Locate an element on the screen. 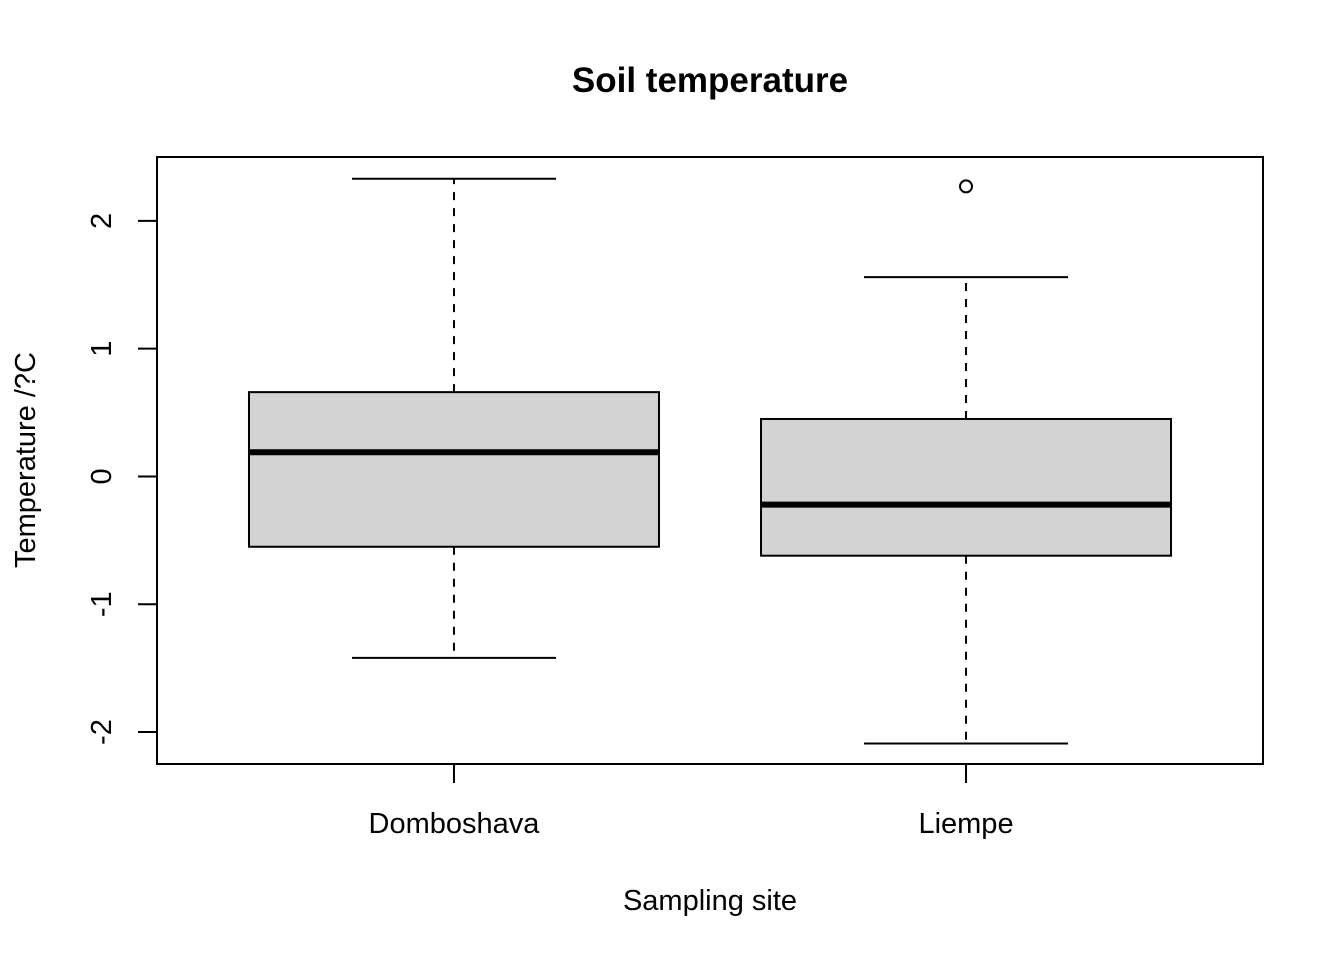 The height and width of the screenshot is (960, 1344). y-tick-label: 1 is located at coordinates (102, 349).